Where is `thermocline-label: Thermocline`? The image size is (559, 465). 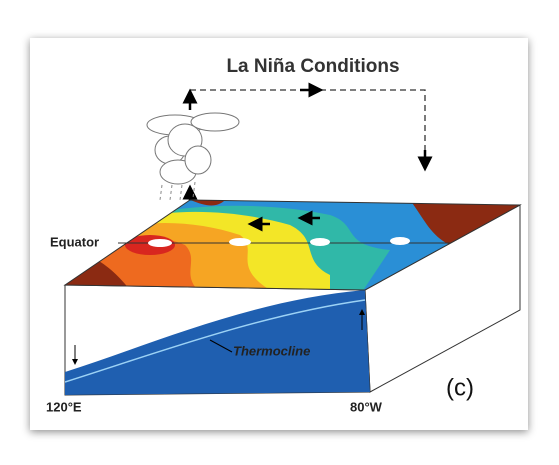
thermocline-label: Thermocline is located at coordinates (271, 350).